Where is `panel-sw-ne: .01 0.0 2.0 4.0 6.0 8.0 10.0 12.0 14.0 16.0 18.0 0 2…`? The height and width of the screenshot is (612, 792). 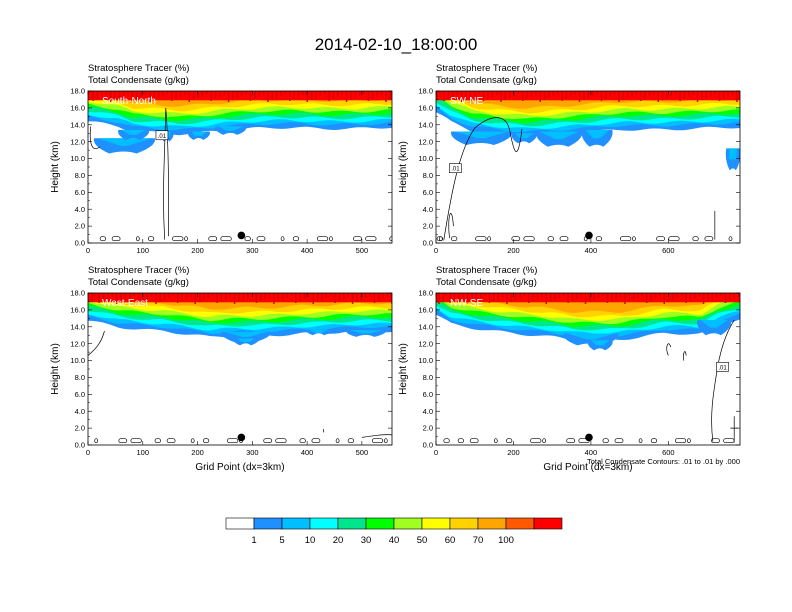 panel-sw-ne: .01 0.0 2.0 4.0 6.0 8.0 10.0 12.0 14.0 16.0 18.0 0 2… is located at coordinates (569, 159).